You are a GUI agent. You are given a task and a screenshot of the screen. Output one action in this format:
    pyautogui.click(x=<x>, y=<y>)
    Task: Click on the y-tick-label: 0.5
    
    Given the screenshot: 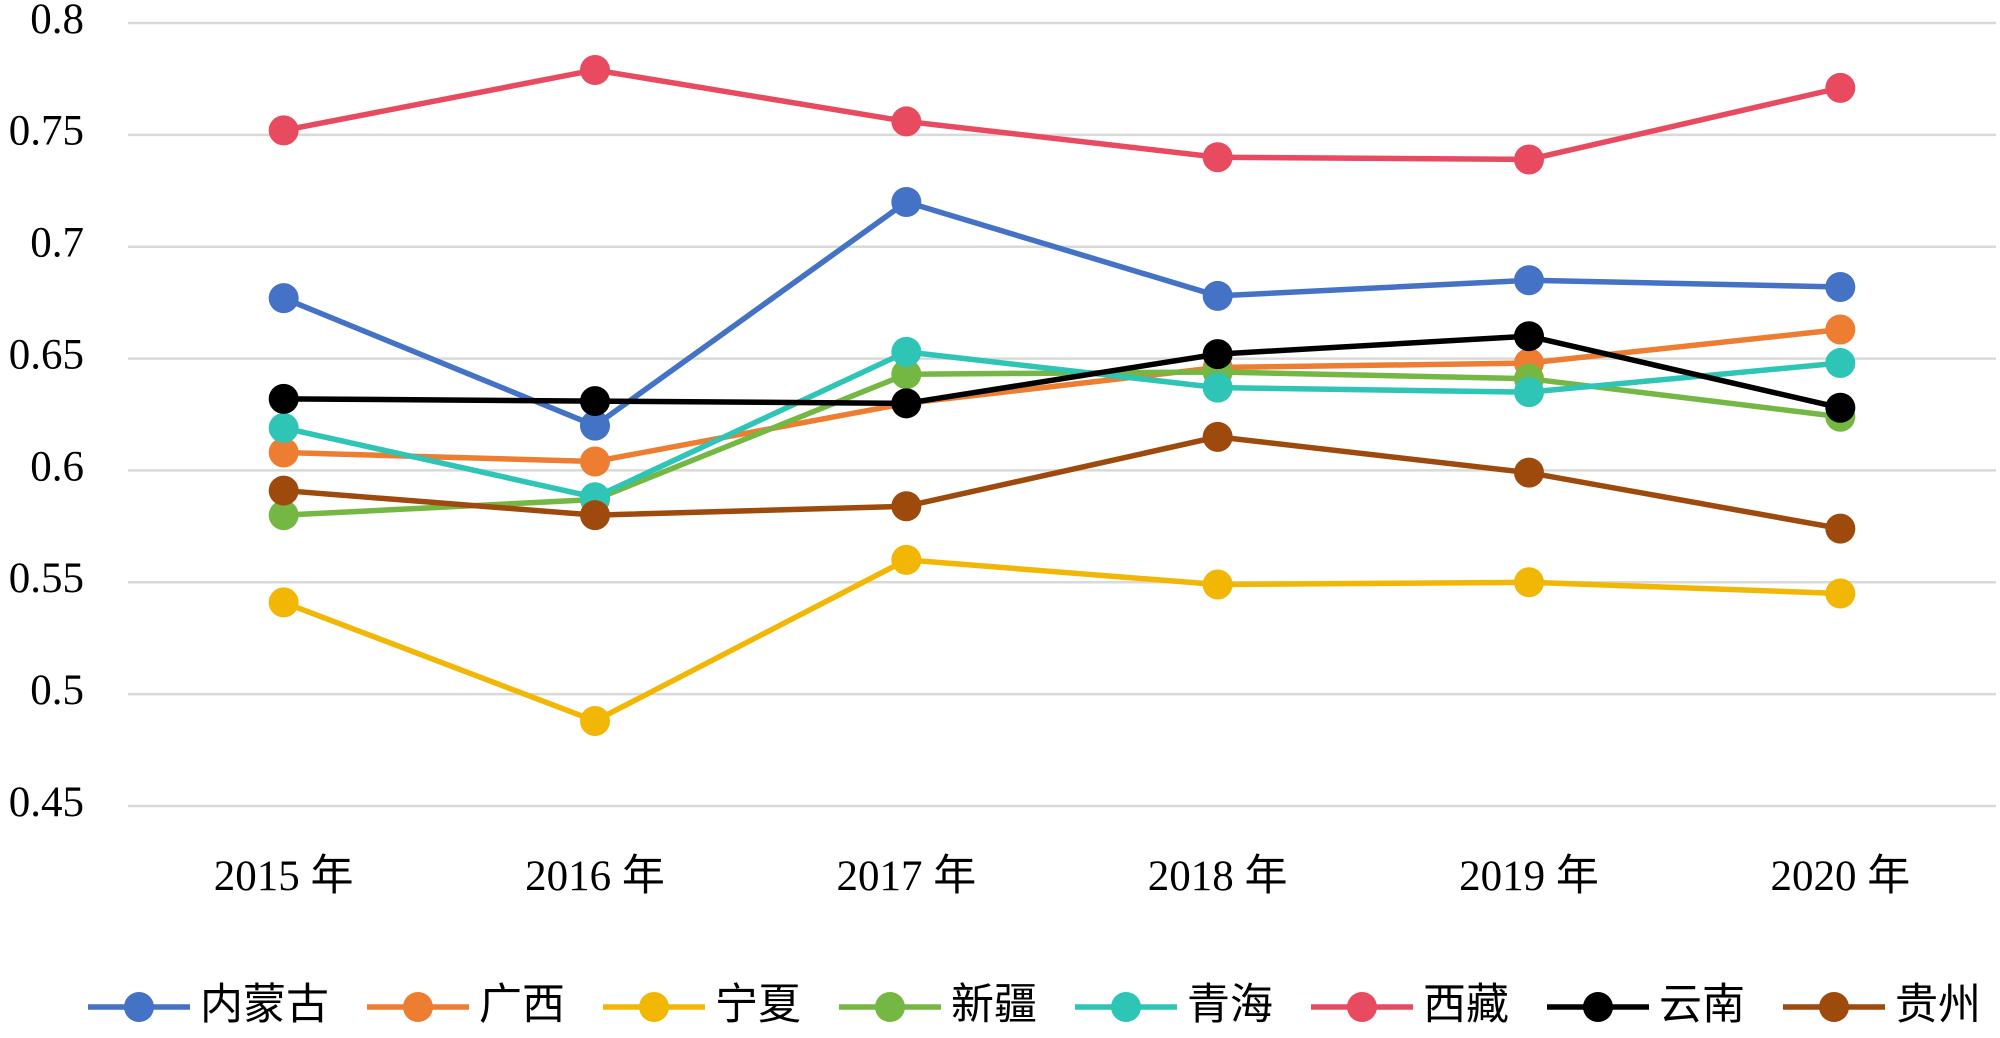 What is the action you would take?
    pyautogui.click(x=57, y=690)
    